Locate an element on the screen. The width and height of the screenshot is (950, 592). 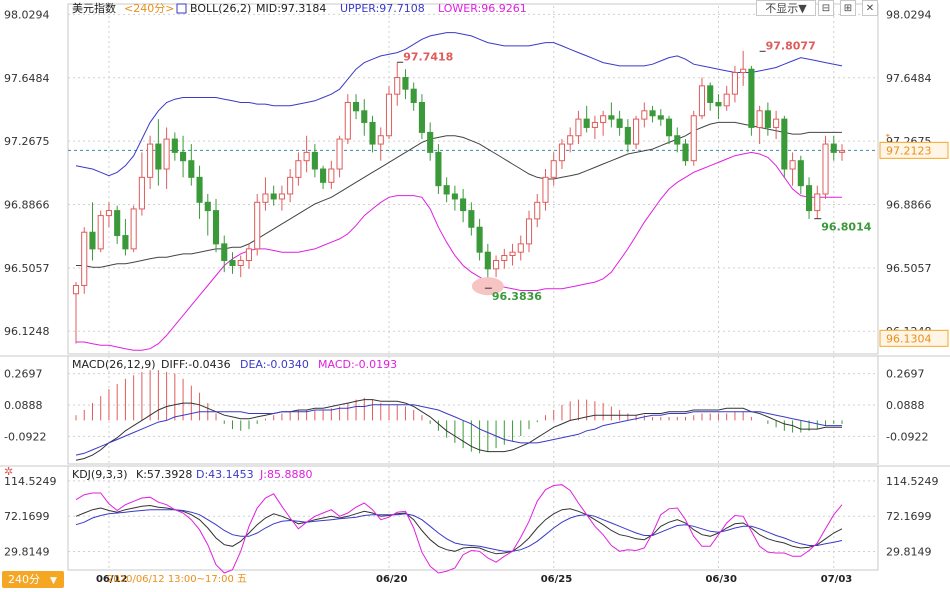
x-tick-label: 06/12 is located at coordinates (112, 579).